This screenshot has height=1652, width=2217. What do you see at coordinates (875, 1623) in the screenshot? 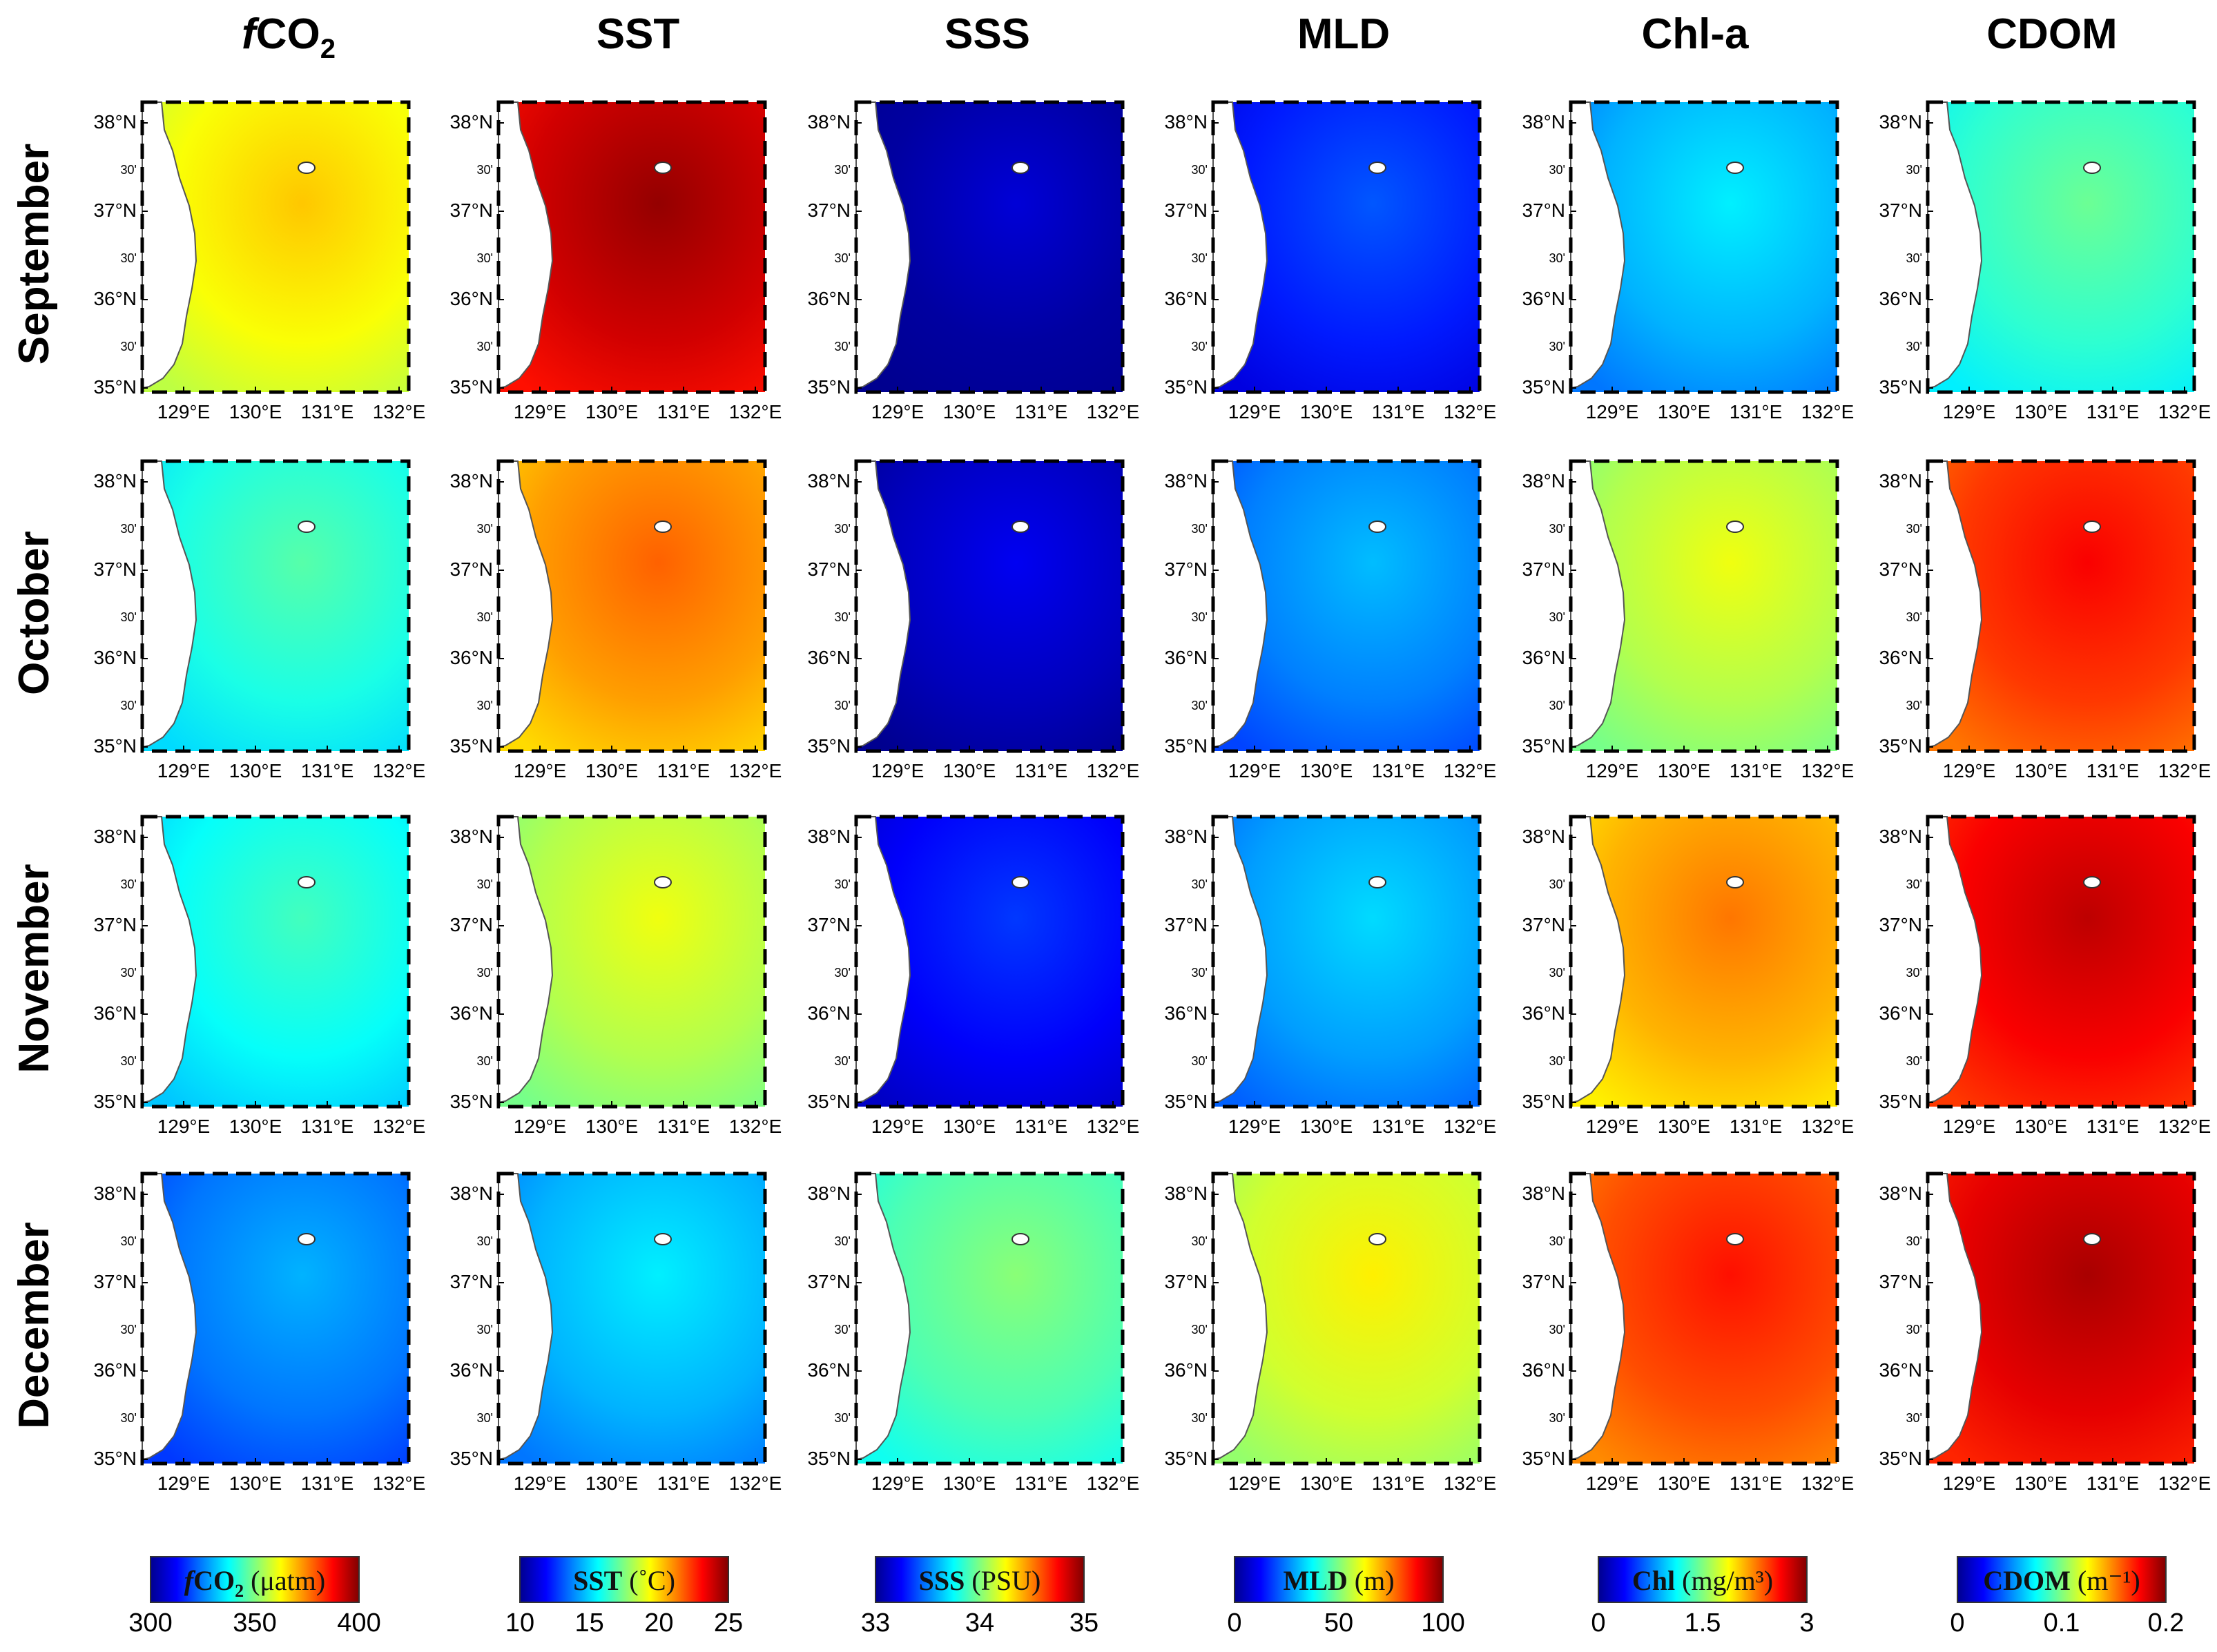
I see `colorbar-tick-label: 33` at bounding box center [875, 1623].